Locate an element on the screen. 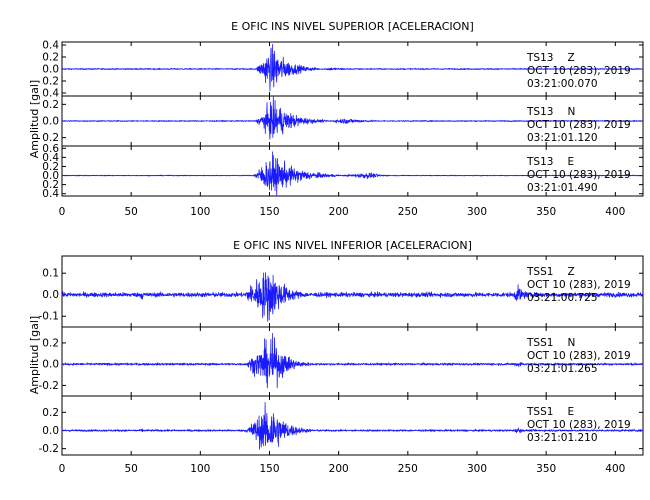  station-label: TS13 E is located at coordinates (550, 162).